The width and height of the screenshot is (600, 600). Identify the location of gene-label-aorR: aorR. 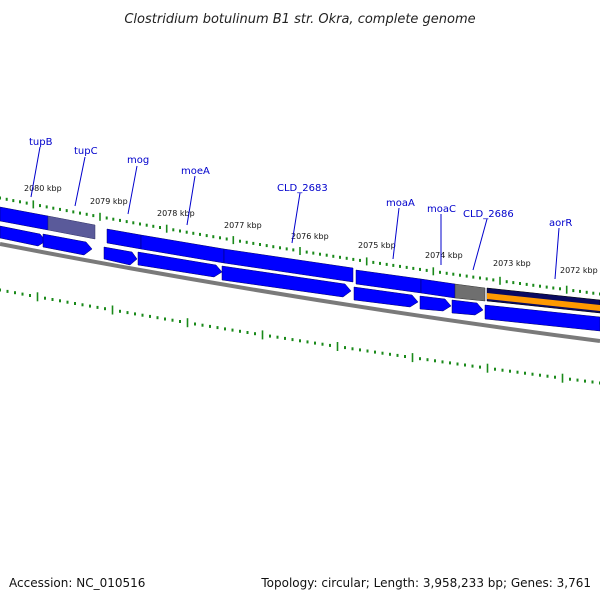
(560, 223).